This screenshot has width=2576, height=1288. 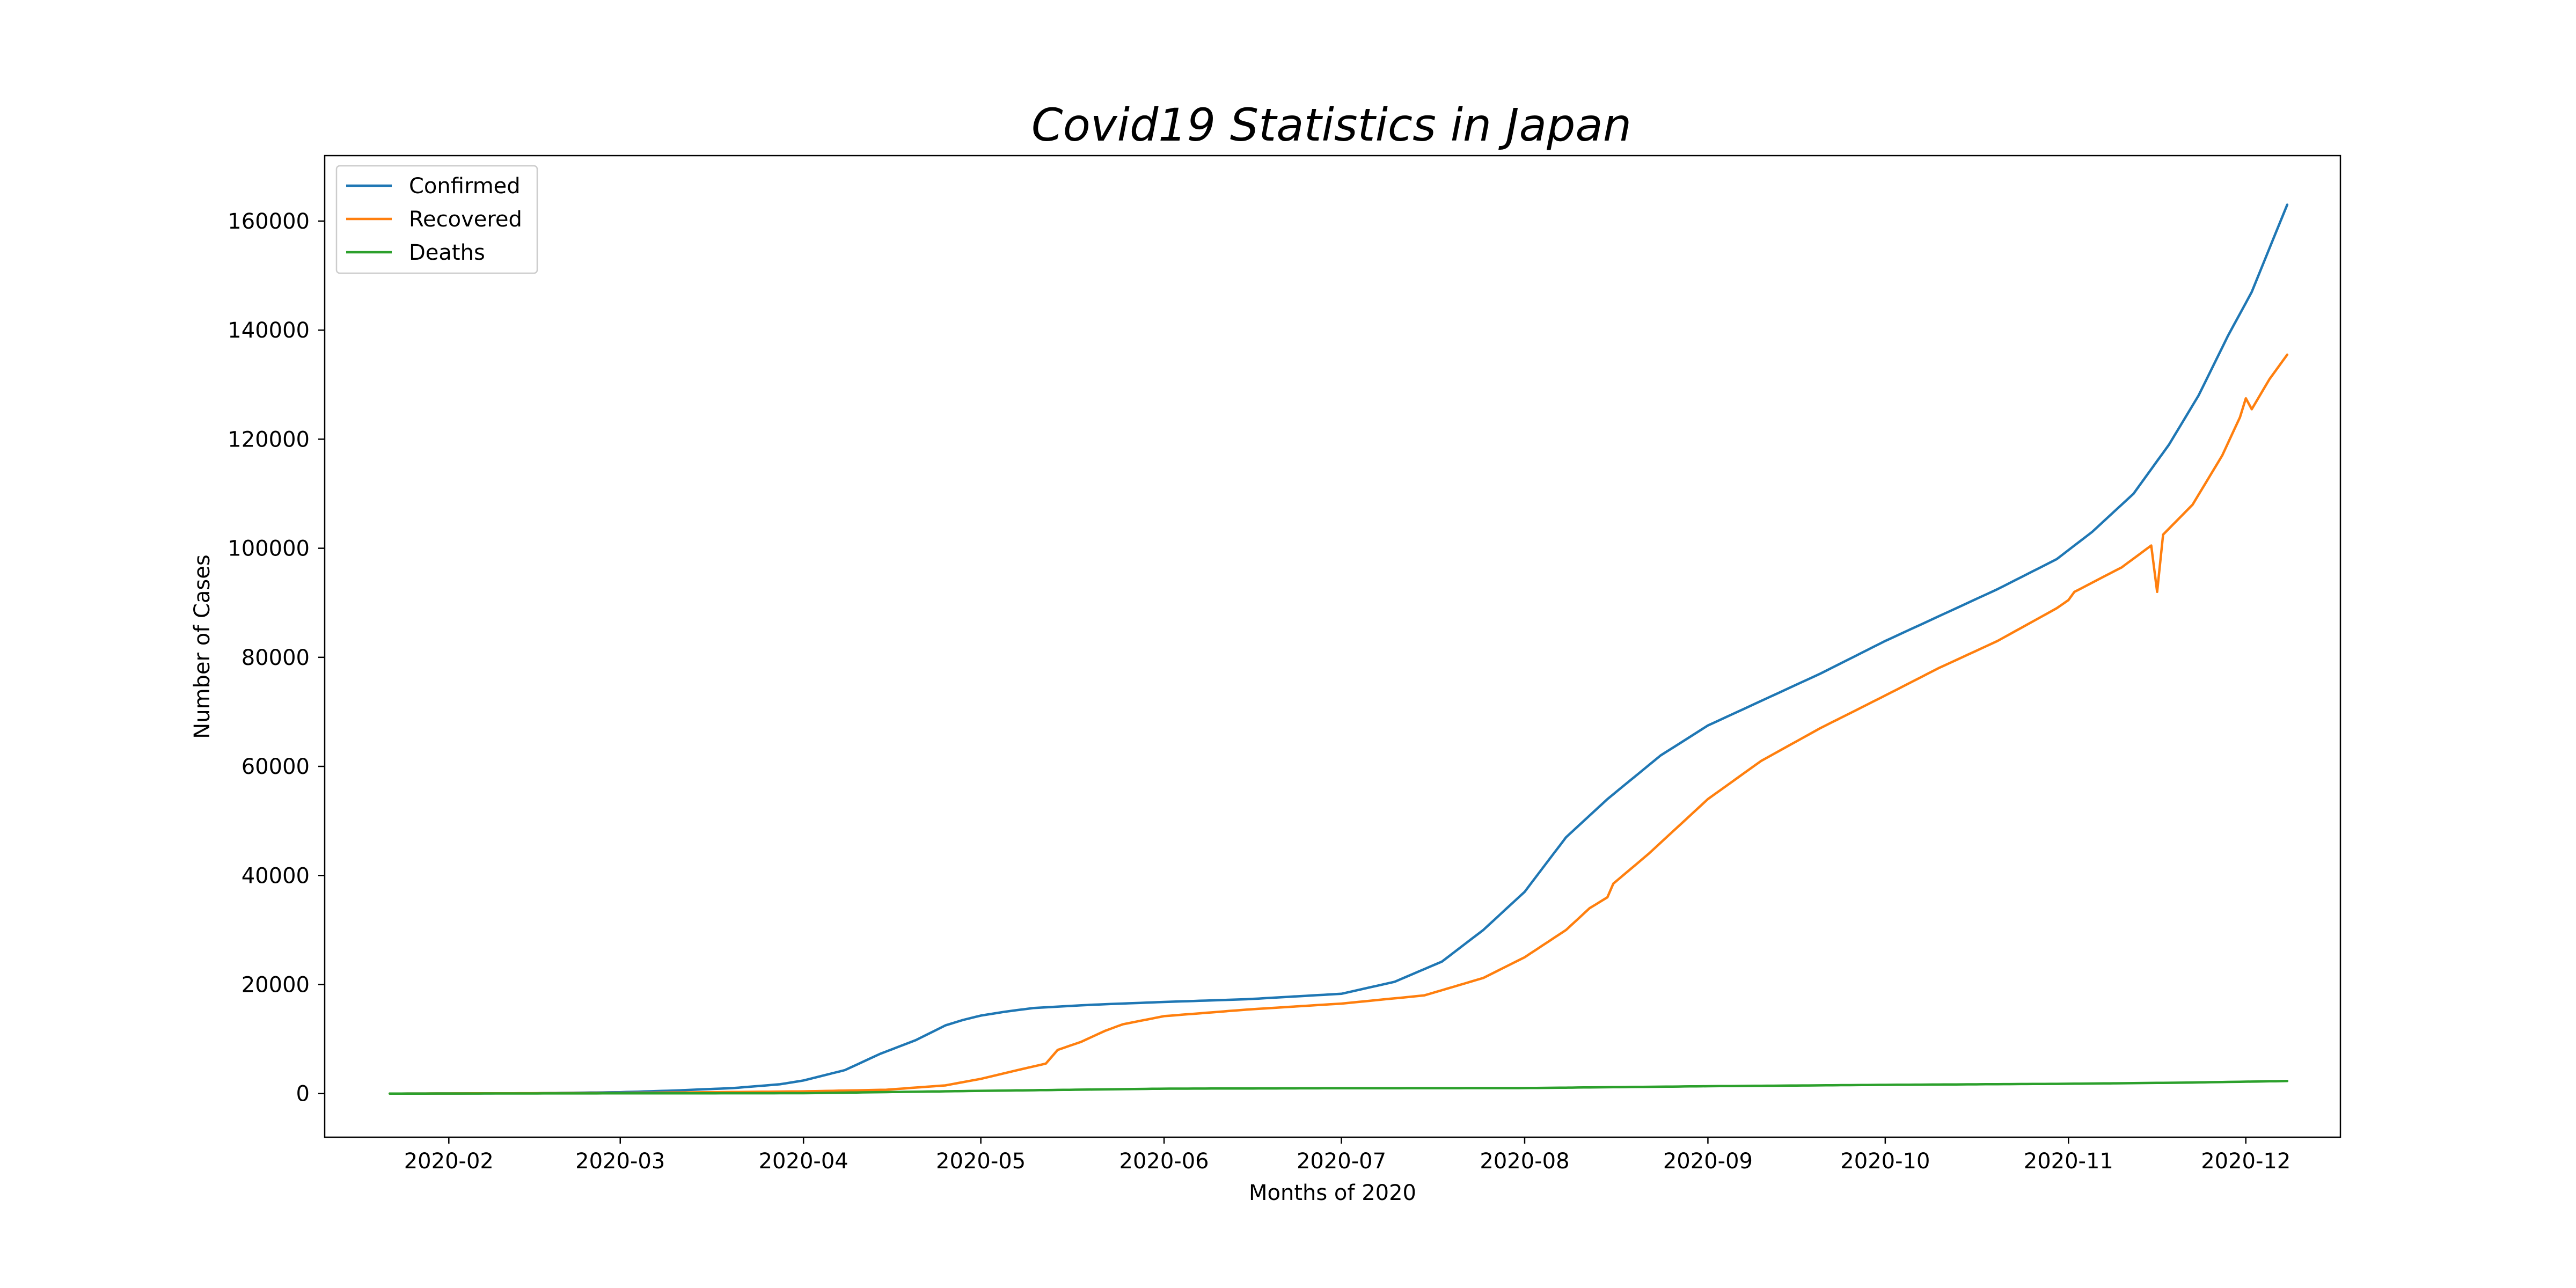 I want to click on legend: Confirmed Recovered Deaths, so click(x=436, y=219).